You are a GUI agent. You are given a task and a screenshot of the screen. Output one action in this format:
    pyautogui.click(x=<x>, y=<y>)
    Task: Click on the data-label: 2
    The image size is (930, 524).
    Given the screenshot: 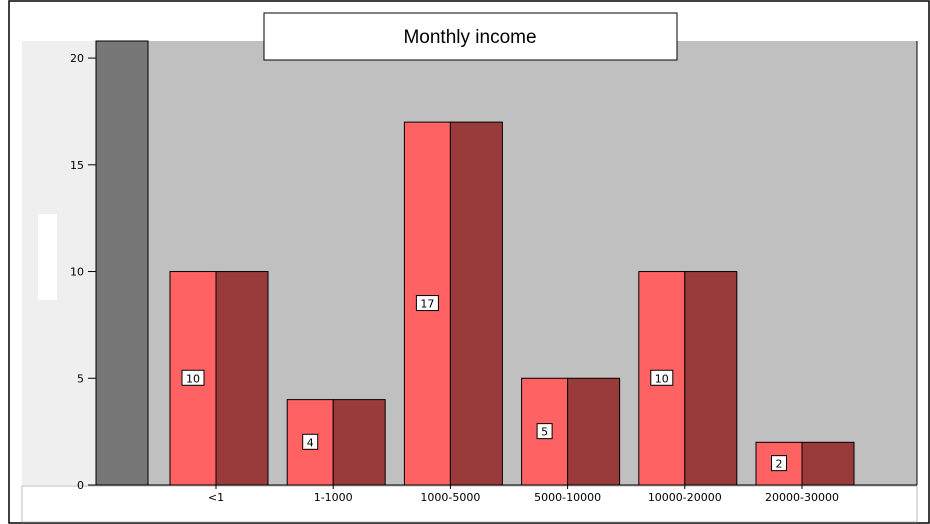 What is the action you would take?
    pyautogui.click(x=779, y=464)
    